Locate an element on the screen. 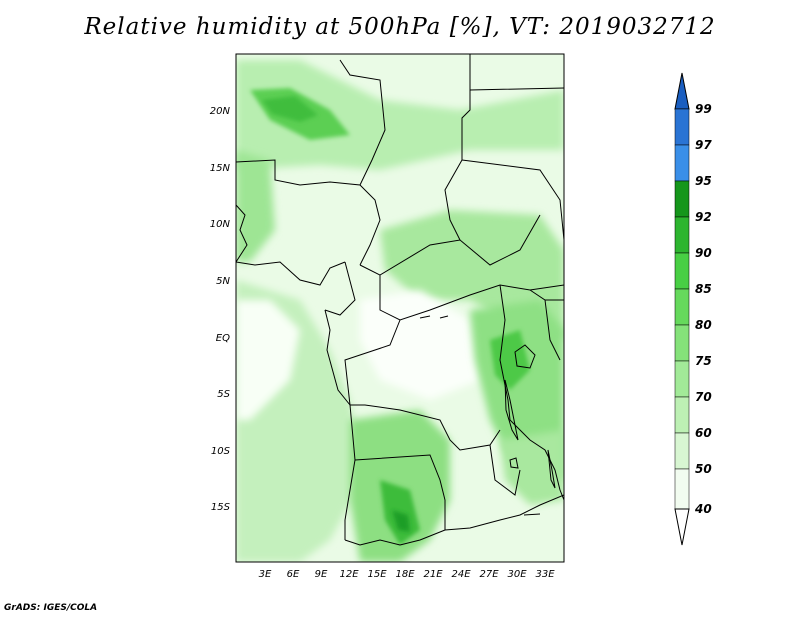  lat-tick: 20N is located at coordinates (220, 111).